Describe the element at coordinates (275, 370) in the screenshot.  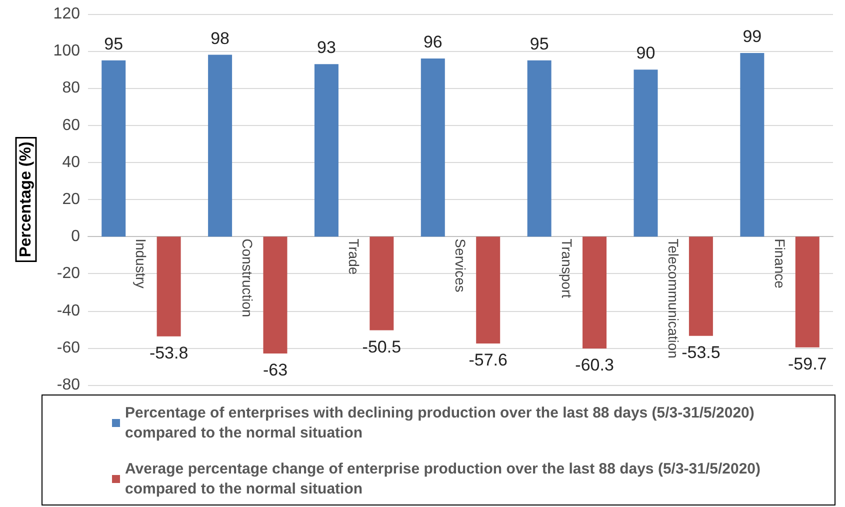
I see `data-label: -63` at that location.